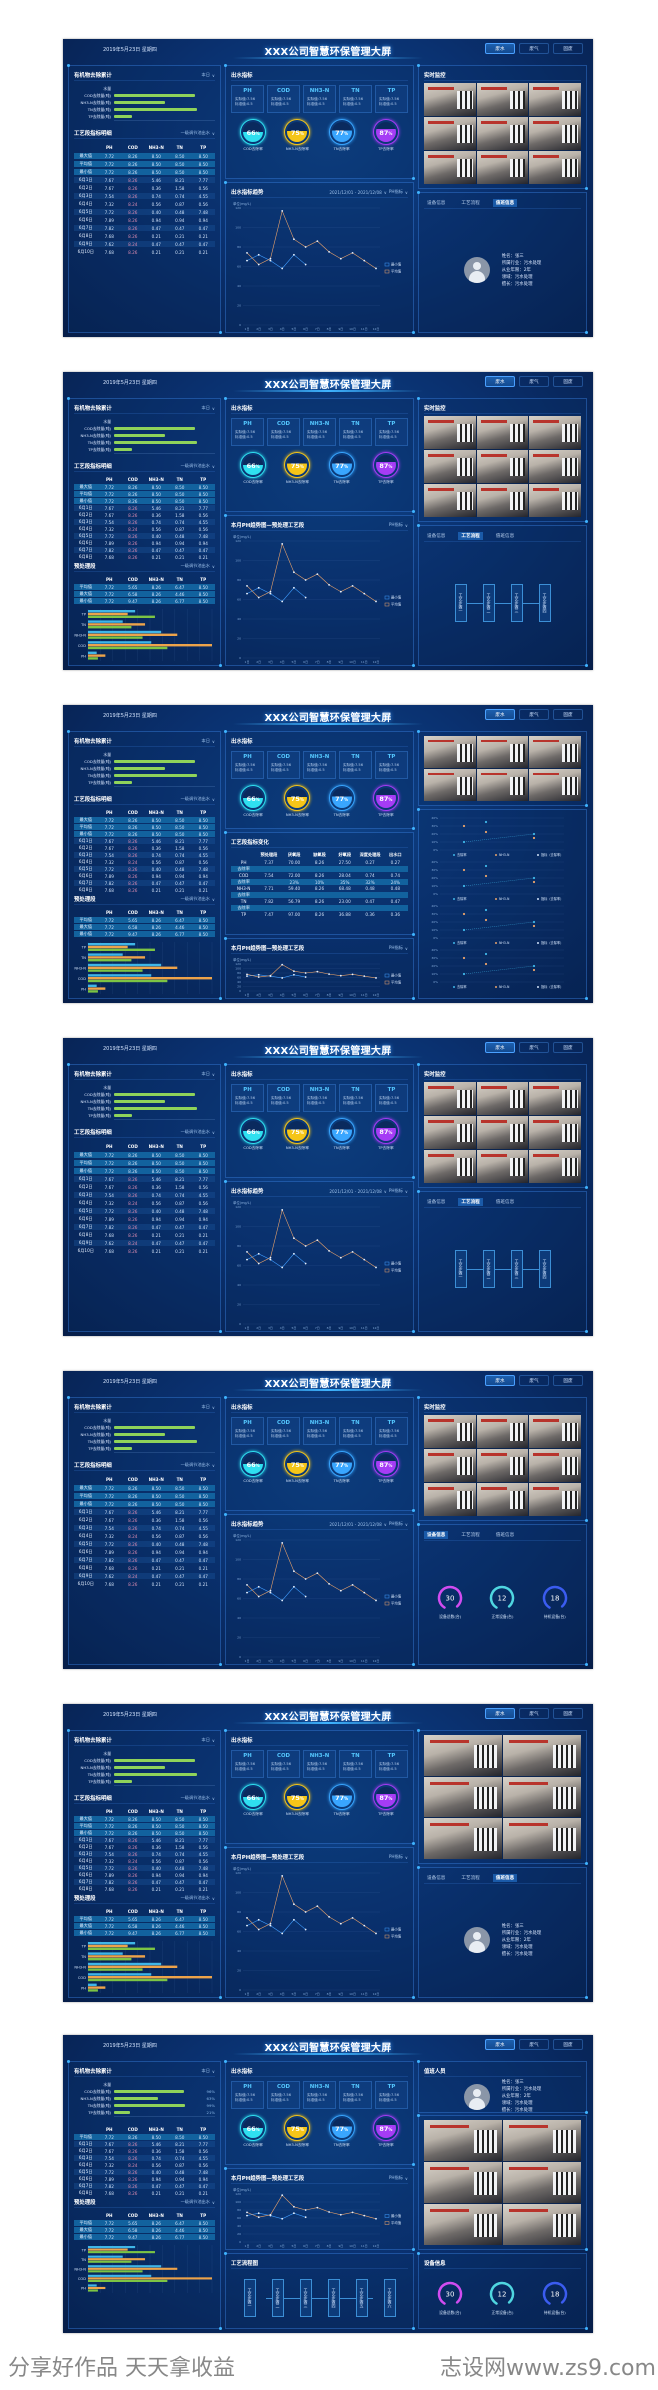  What do you see at coordinates (249, 2297) in the screenshot?
I see `process-step: 工艺步骤一` at bounding box center [249, 2297].